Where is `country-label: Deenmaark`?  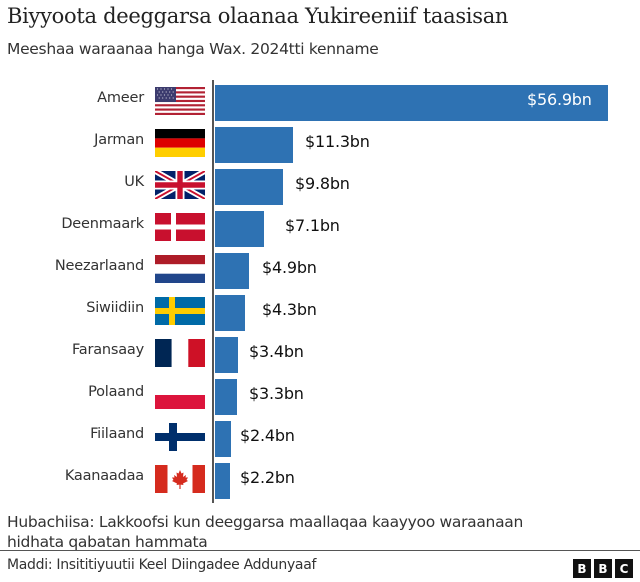 country-label: Deenmaark is located at coordinates (102, 224).